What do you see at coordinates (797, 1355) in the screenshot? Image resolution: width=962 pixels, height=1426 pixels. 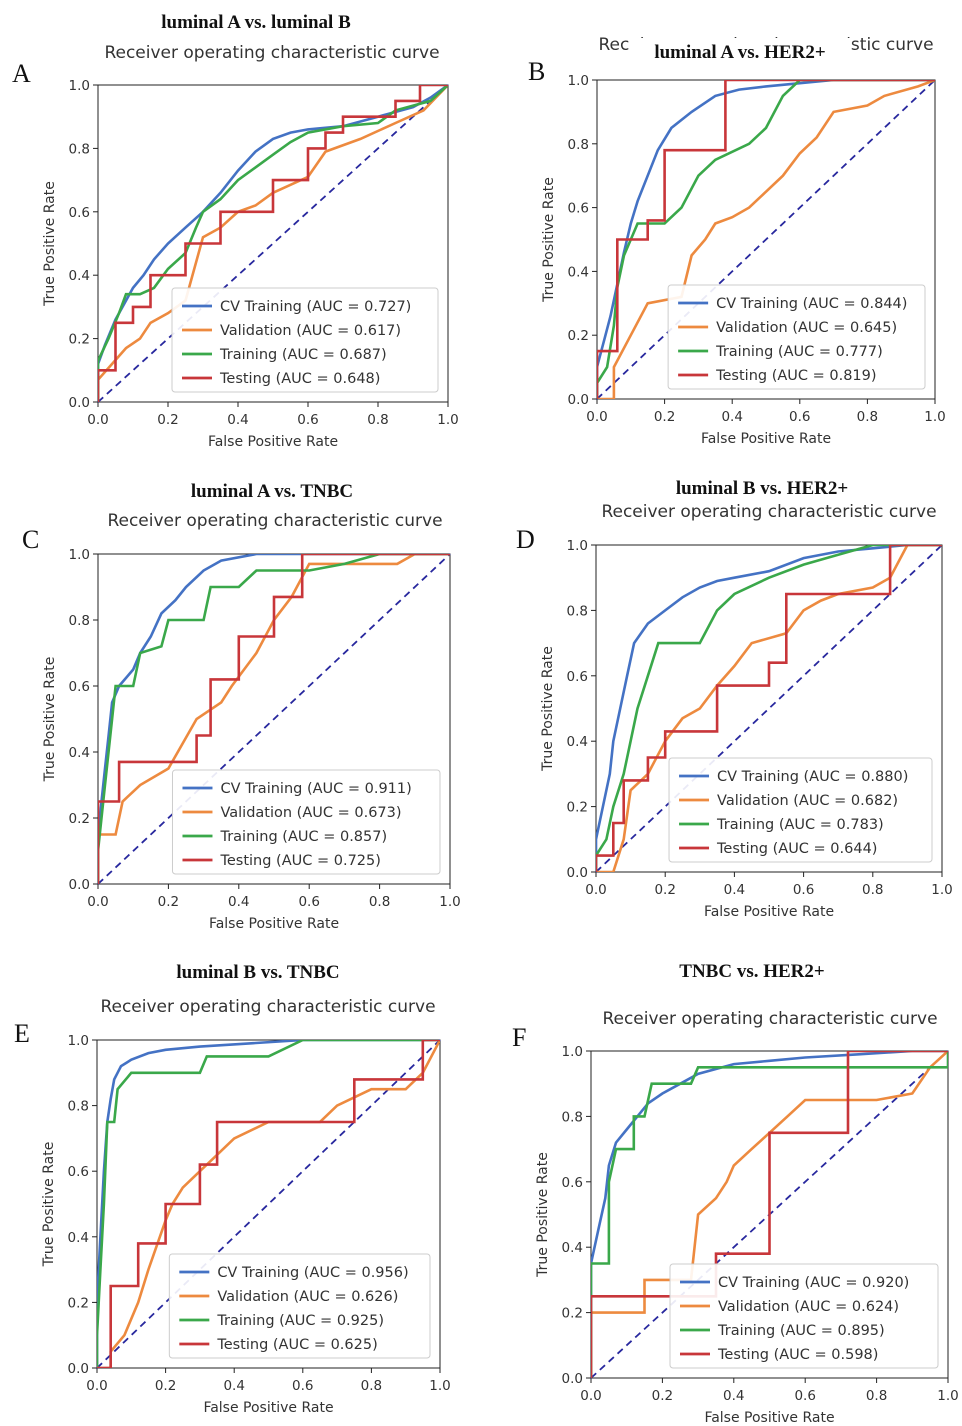 I see `legend-entry: Testing (AUC = 0.598)` at bounding box center [797, 1355].